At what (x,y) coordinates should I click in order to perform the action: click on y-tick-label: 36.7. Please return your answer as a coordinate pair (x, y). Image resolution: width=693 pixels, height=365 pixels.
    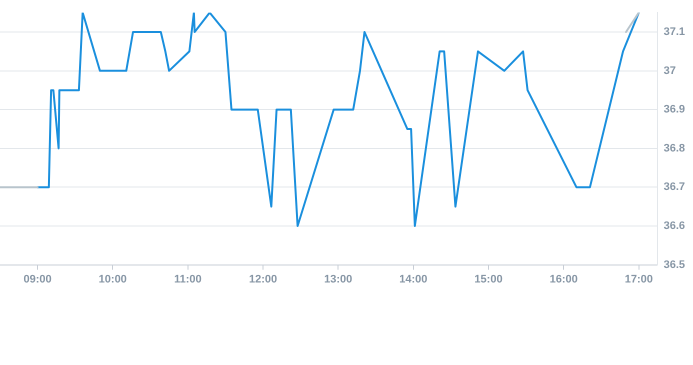
    Looking at the image, I should click on (675, 187).